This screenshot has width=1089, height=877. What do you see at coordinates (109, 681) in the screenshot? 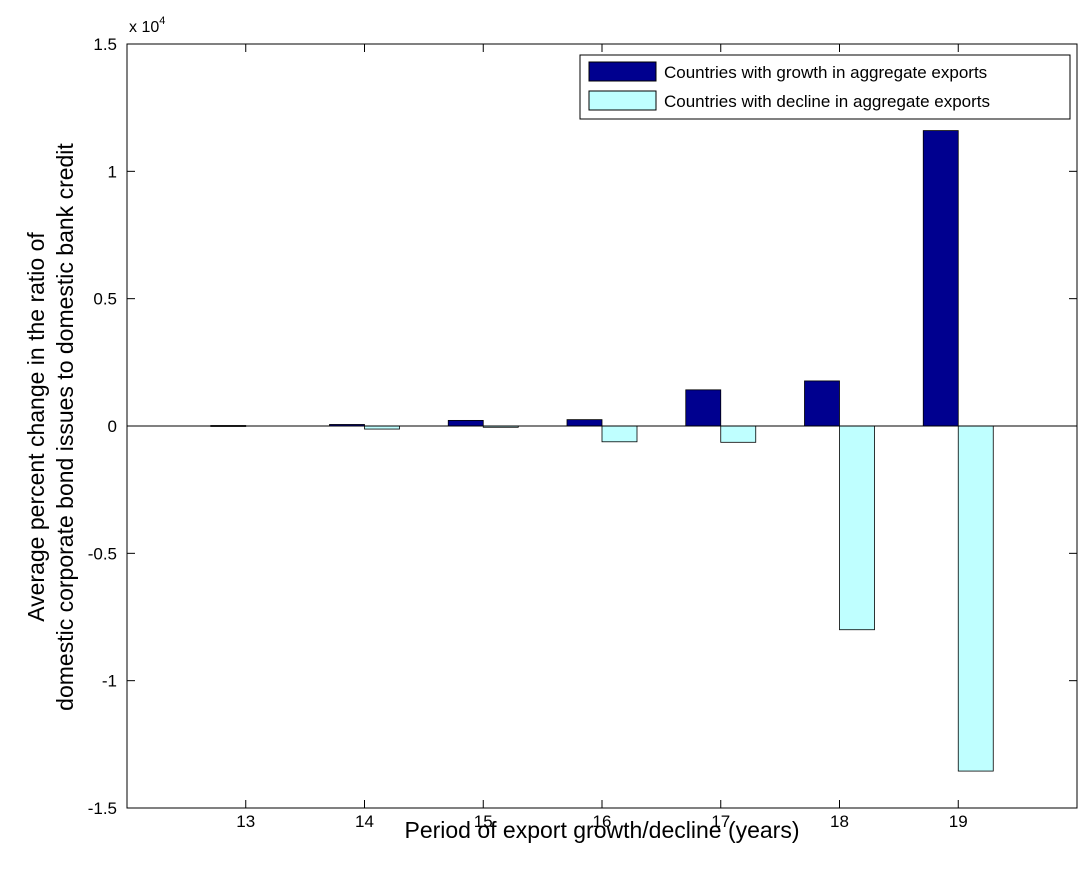
I see `y-tick-label: -1` at bounding box center [109, 681].